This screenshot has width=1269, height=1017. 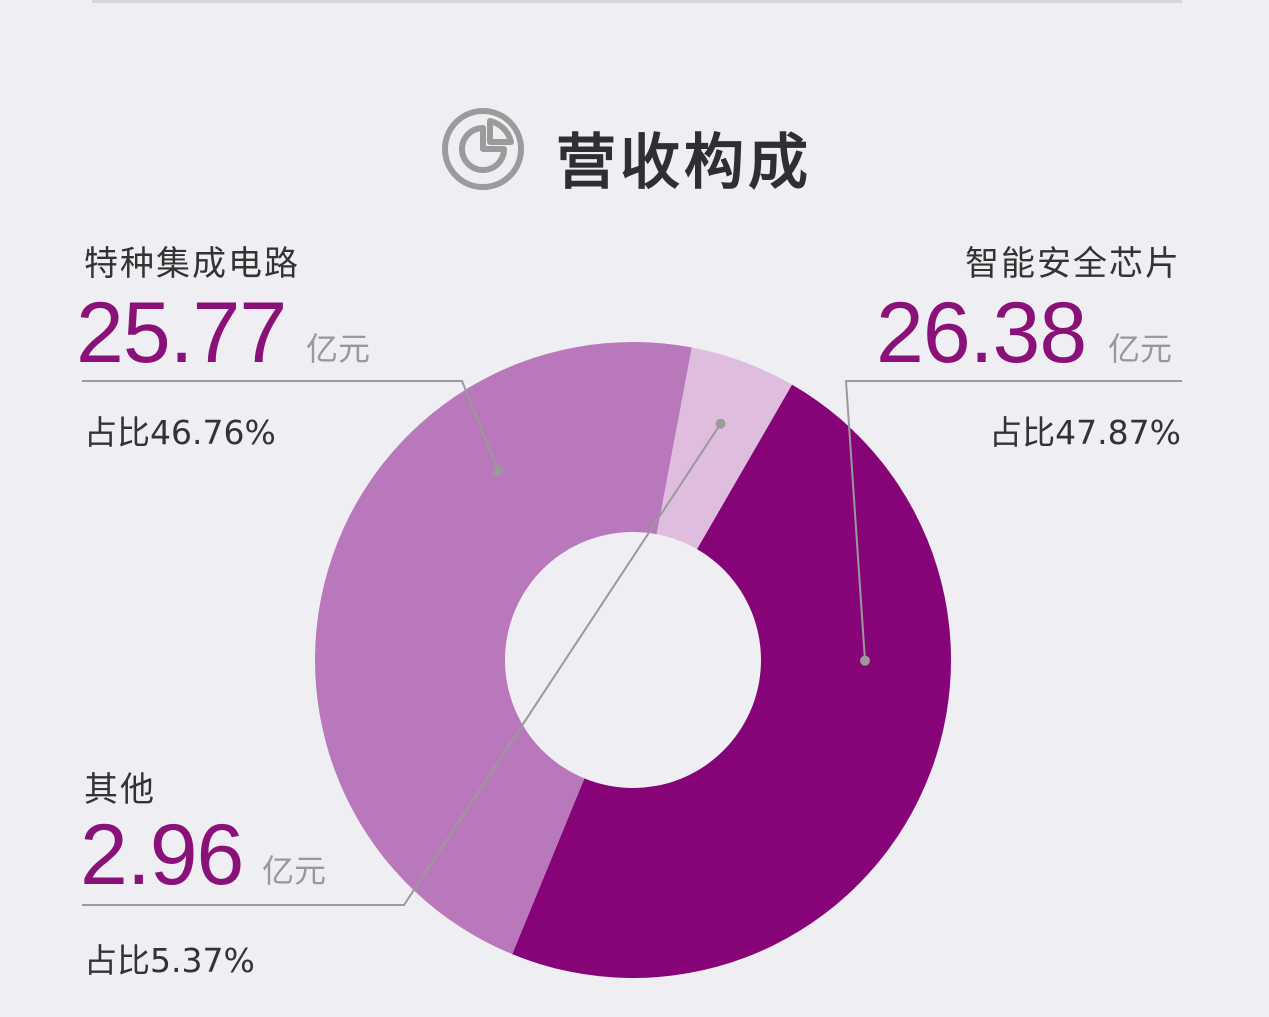 I want to click on pie-chart-icon, so click(x=483, y=149).